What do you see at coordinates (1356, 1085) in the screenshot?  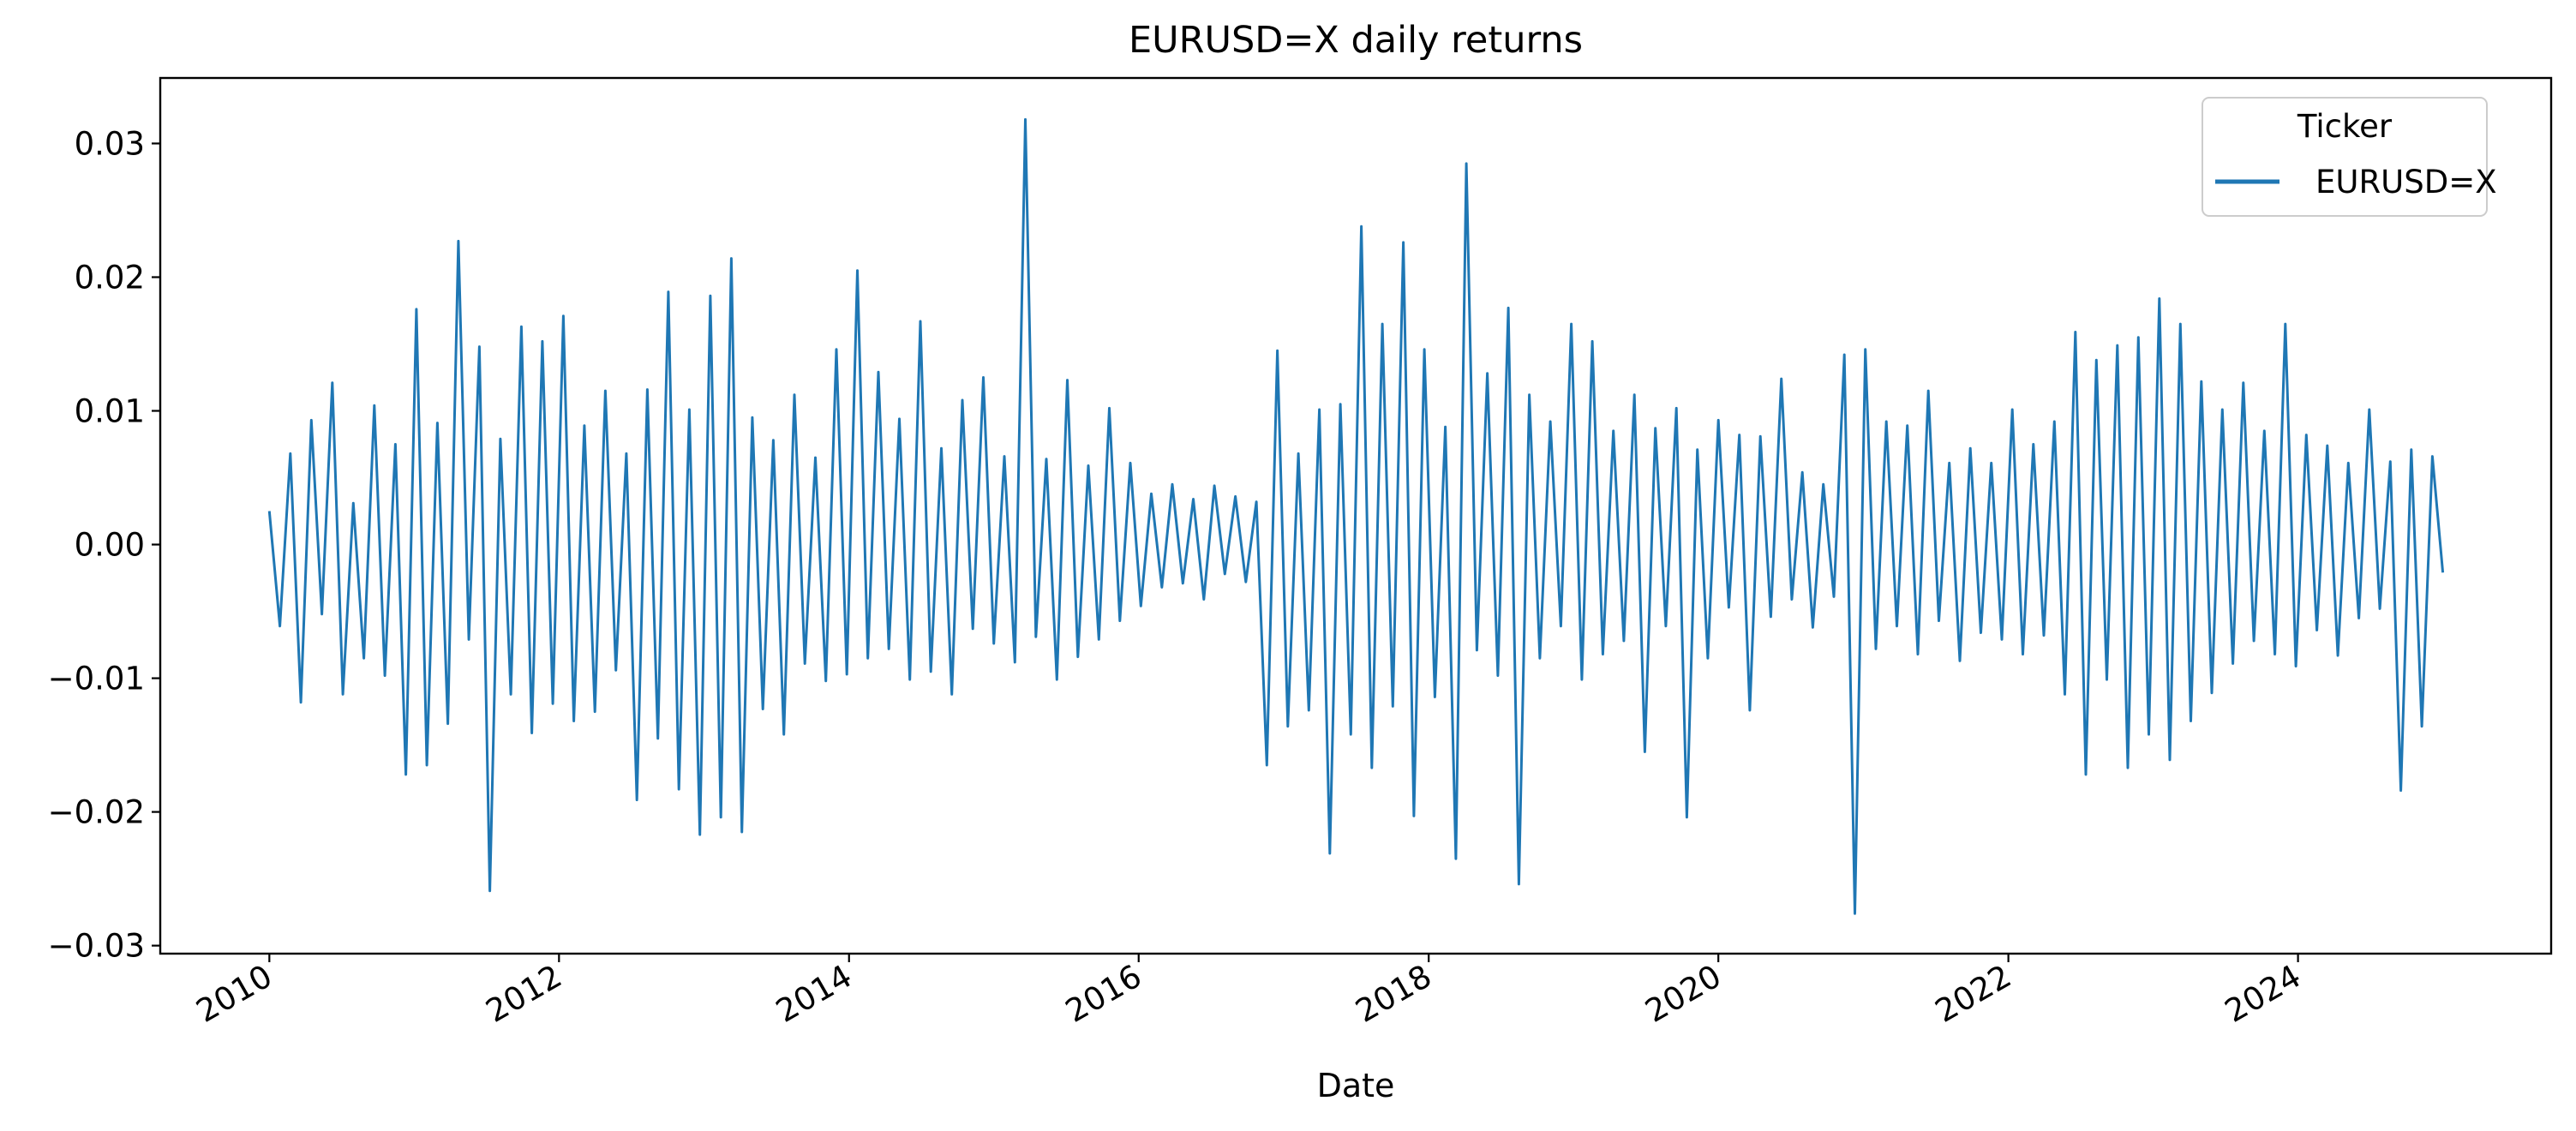 I see `x-axis-label: Date` at bounding box center [1356, 1085].